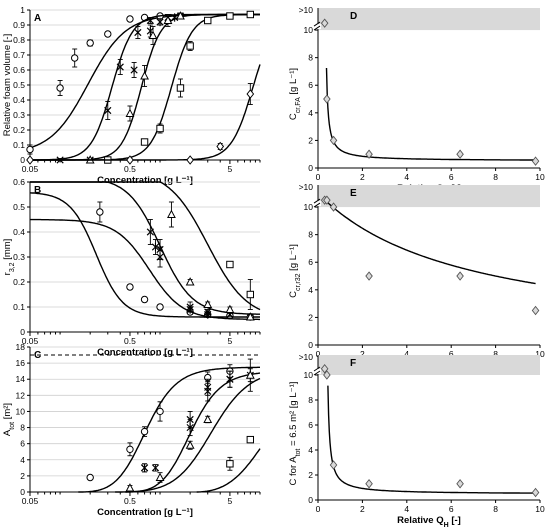 The image size is (550, 529). What do you see at coordinates (30, 341) in the screenshot?
I see `x-tick-label: 0.05` at bounding box center [30, 341].